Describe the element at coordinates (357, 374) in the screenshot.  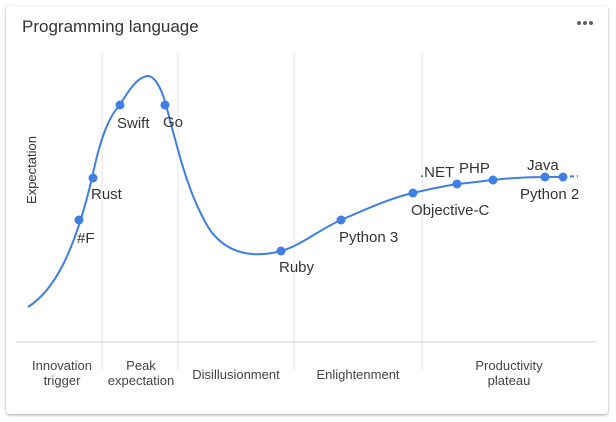
I see `phase-label-enlightenment: Enlightenment` at that location.